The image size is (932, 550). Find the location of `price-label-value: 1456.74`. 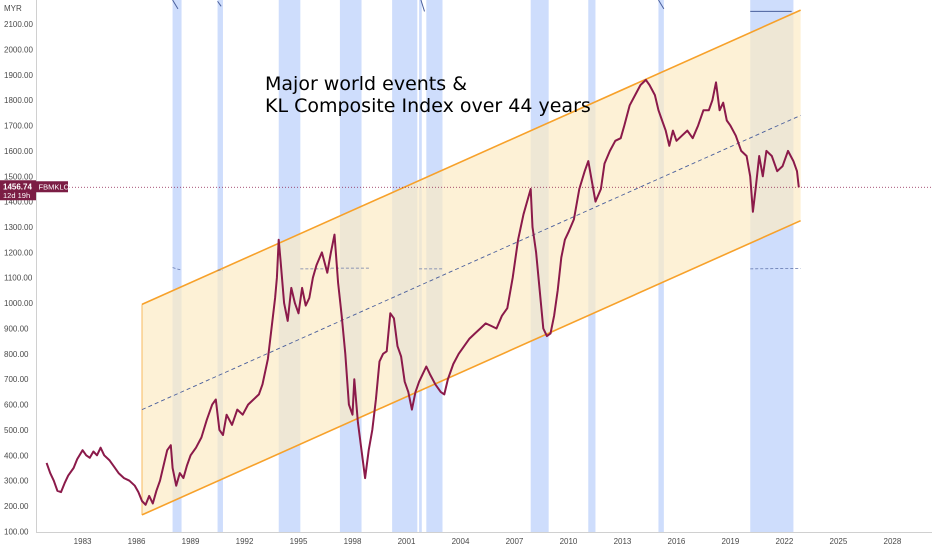

price-label-value: 1456.74 is located at coordinates (17, 186).